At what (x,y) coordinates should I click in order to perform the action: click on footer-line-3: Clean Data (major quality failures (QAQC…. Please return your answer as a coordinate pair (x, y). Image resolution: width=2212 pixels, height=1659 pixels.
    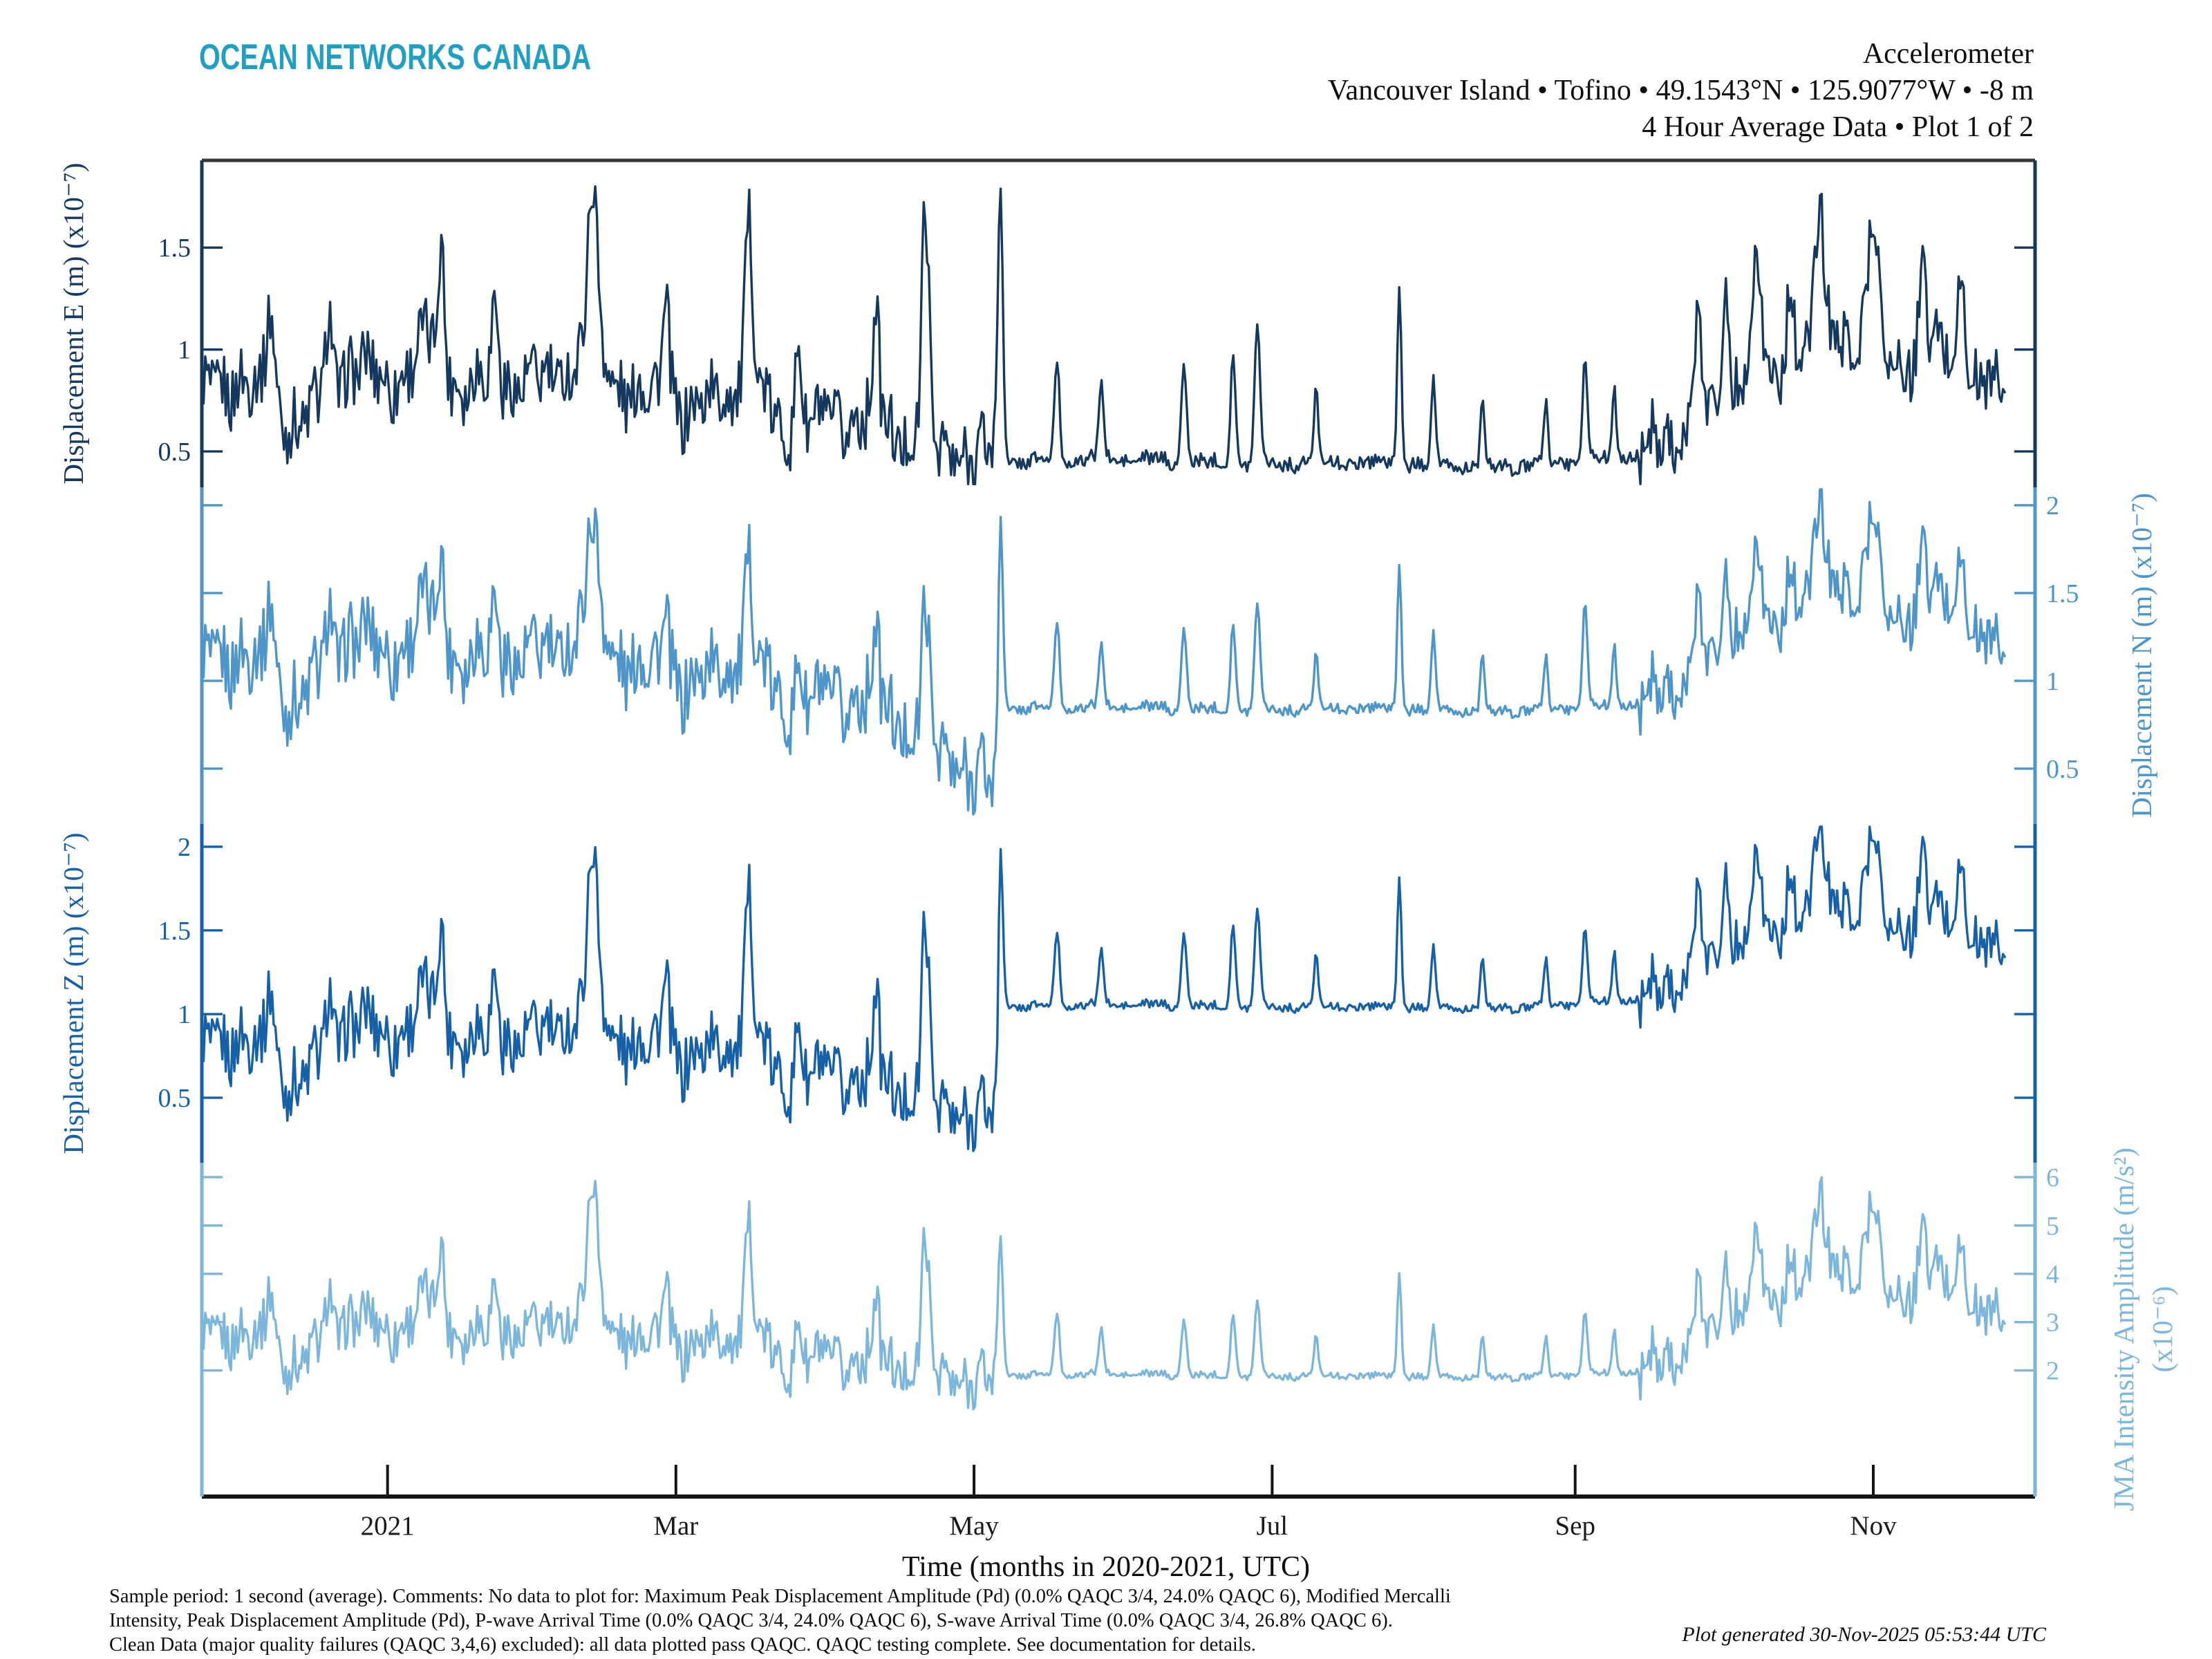
    Looking at the image, I should click on (682, 1645).